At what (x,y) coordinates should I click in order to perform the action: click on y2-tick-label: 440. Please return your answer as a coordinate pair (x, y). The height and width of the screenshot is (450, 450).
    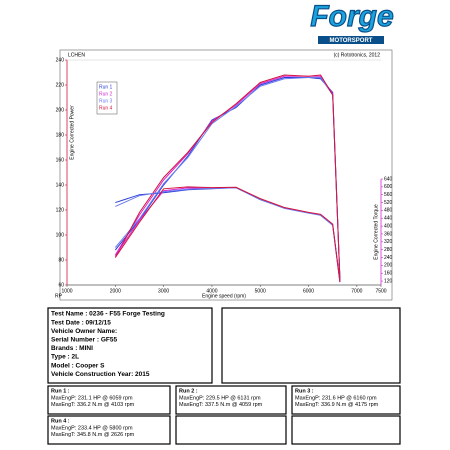
    Looking at the image, I should click on (388, 219).